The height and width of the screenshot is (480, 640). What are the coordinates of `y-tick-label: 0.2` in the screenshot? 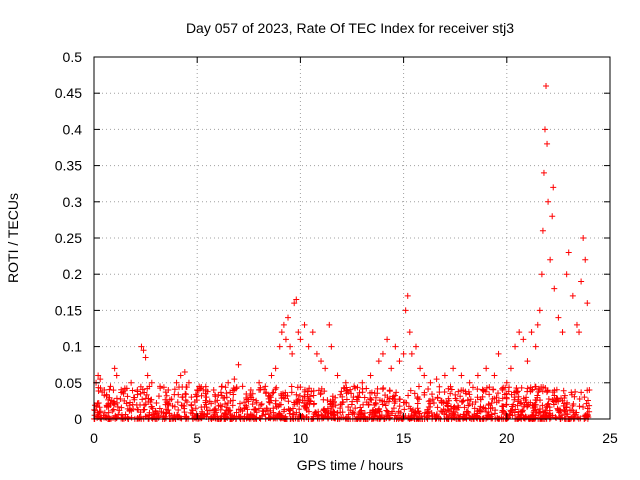 It's located at (73, 274).